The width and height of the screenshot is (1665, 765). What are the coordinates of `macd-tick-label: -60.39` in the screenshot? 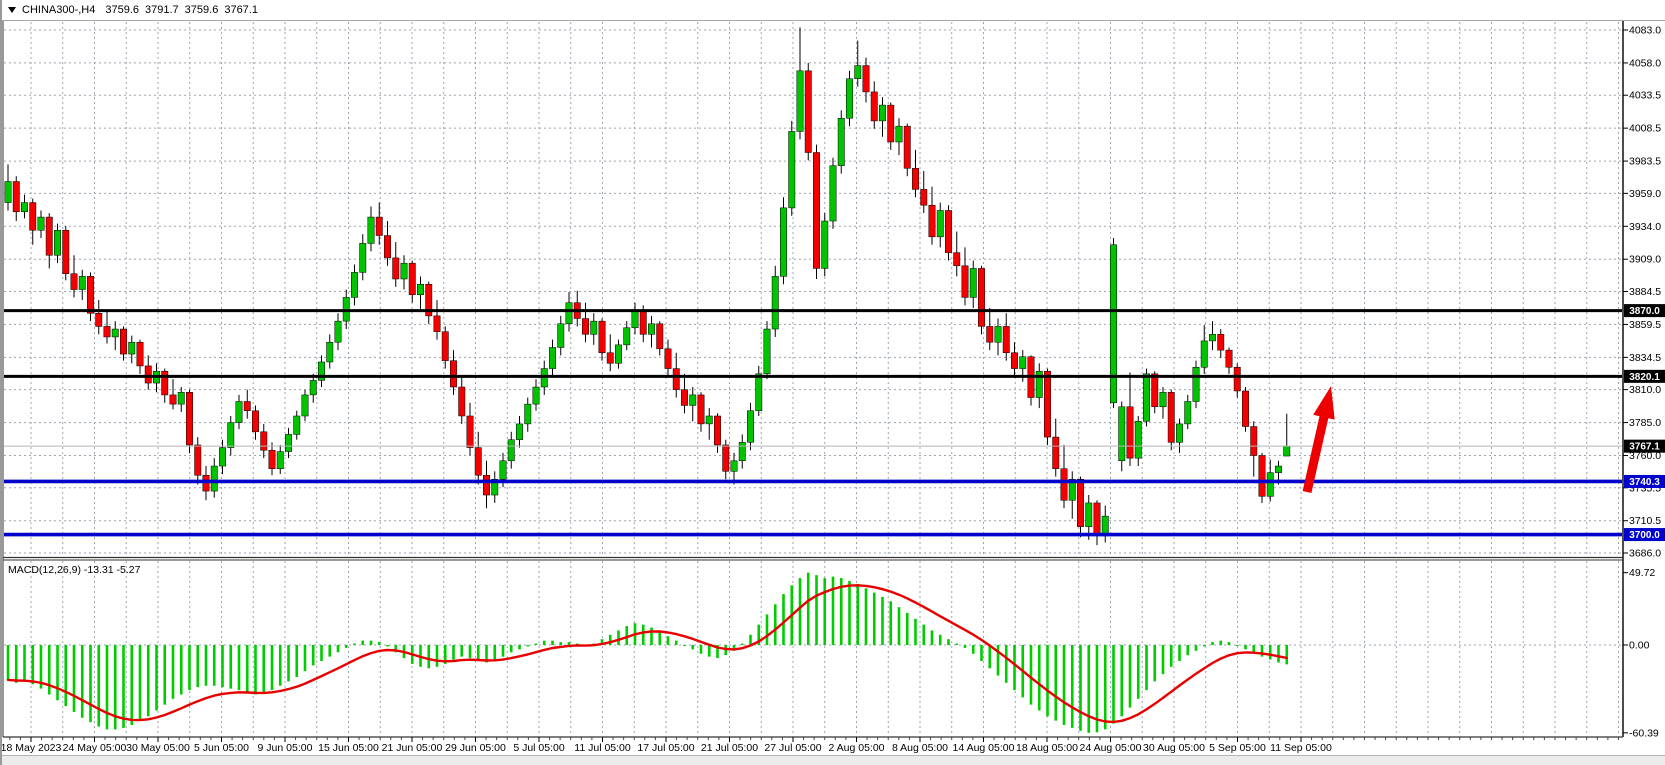 It's located at (1644, 733).